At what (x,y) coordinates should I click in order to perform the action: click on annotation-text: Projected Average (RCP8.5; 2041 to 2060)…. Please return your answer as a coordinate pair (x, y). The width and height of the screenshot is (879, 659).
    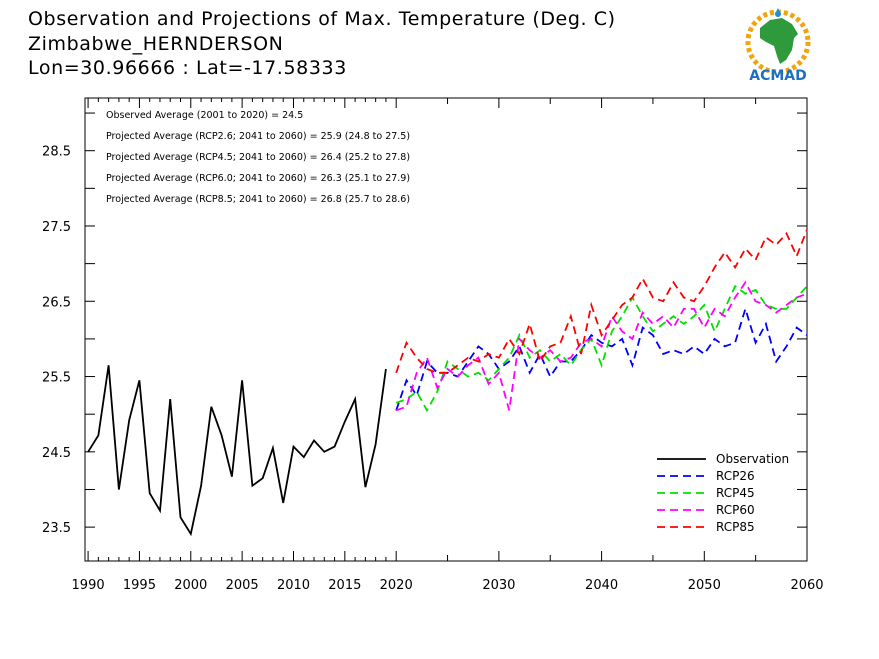
    Looking at the image, I should click on (258, 199).